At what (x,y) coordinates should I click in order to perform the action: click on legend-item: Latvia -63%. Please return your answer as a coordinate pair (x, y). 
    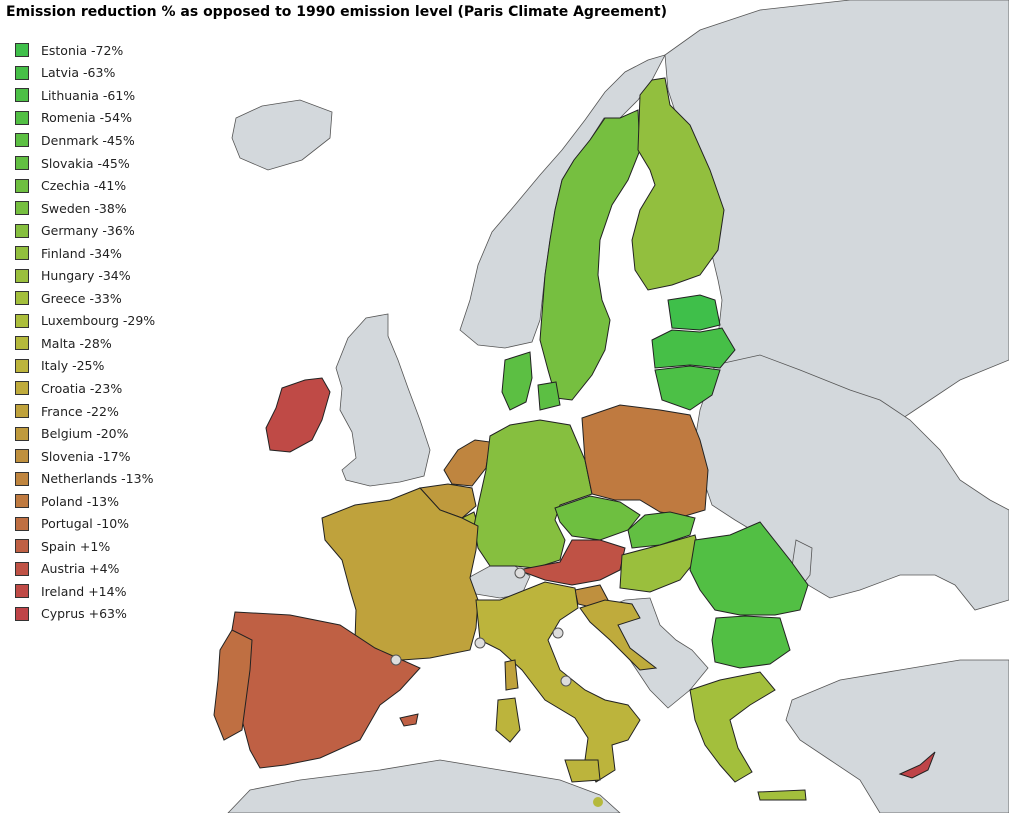
    Looking at the image, I should click on (85, 73).